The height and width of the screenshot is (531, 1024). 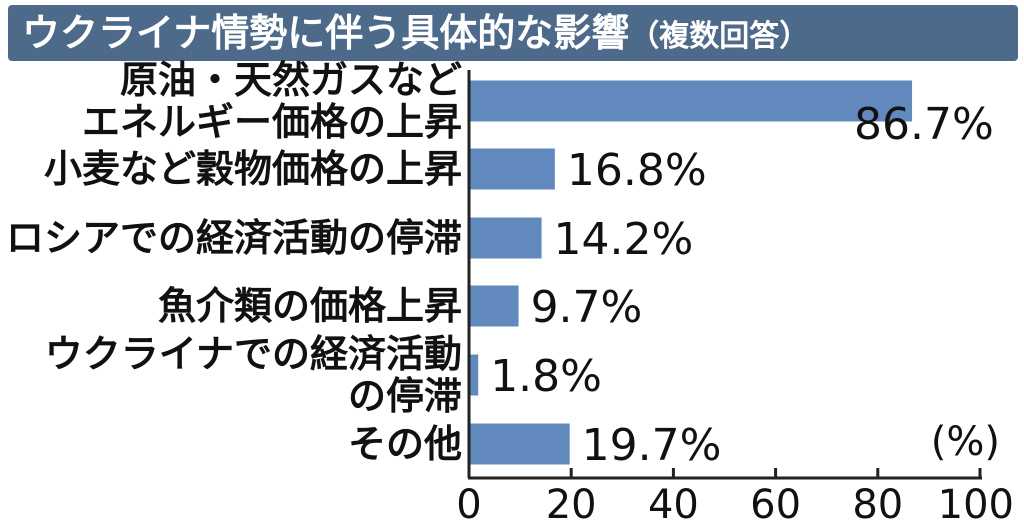 What do you see at coordinates (253, 353) in the screenshot?
I see `category-label-4-0: ウクライナでの経済活動` at bounding box center [253, 353].